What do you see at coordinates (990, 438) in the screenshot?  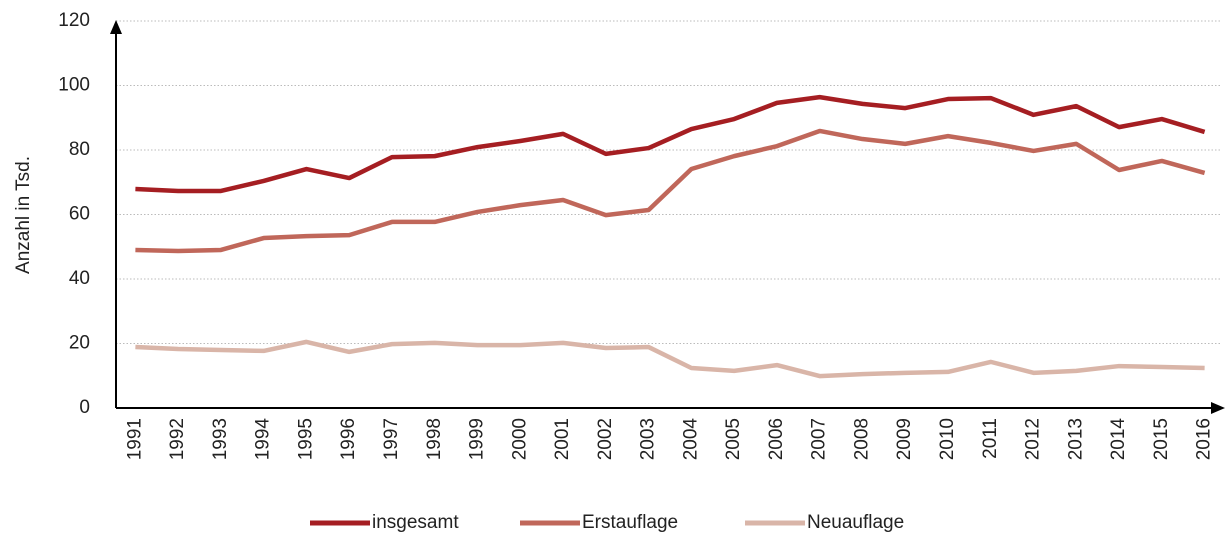 I see `x-tick-label: 2011` at bounding box center [990, 438].